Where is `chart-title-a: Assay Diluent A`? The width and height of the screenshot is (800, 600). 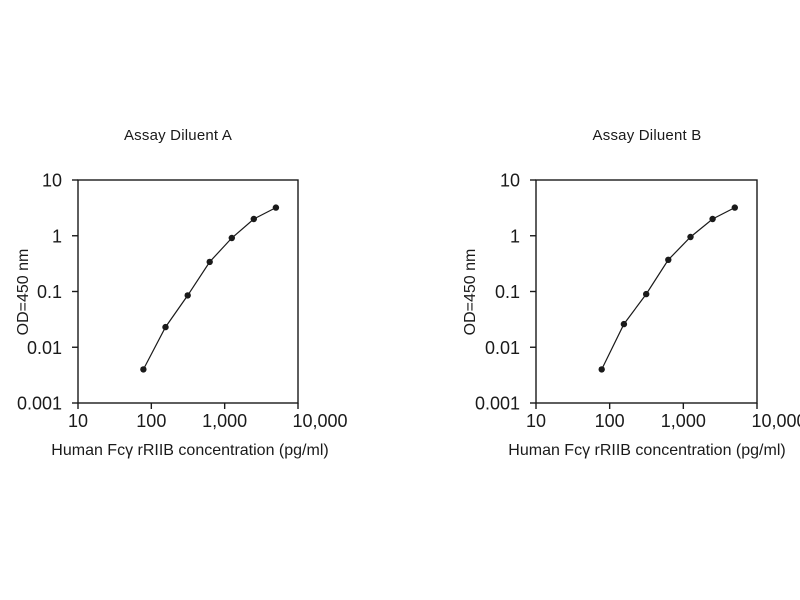 chart-title-a: Assay Diluent A is located at coordinates (178, 135).